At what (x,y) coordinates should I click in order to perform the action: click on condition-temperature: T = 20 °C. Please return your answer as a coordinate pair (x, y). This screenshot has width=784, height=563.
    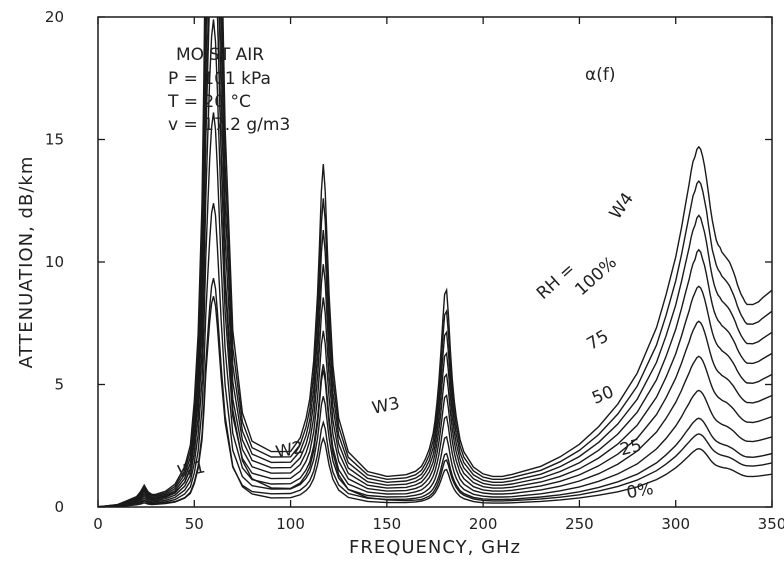
    Looking at the image, I should click on (209, 102).